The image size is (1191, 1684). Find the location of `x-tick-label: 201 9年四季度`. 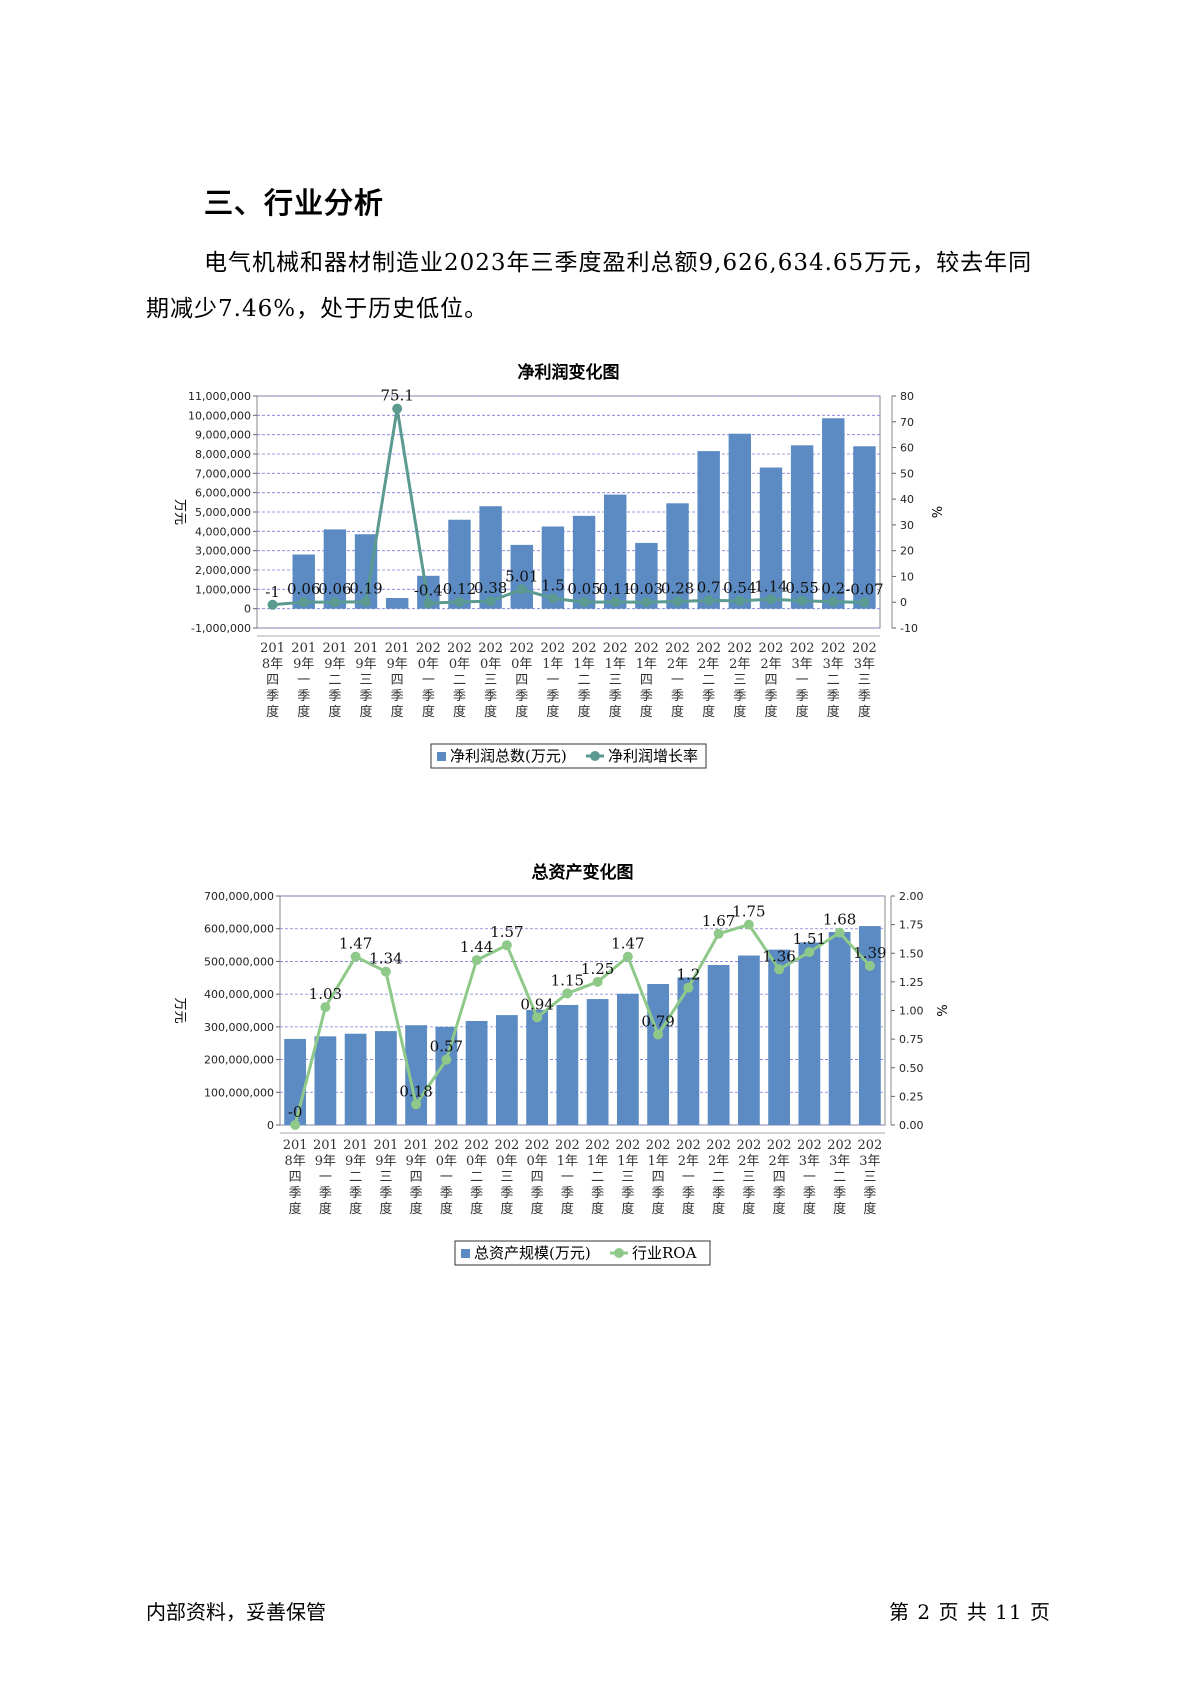

x-tick-label: 201 9年四季度 is located at coordinates (397, 680).